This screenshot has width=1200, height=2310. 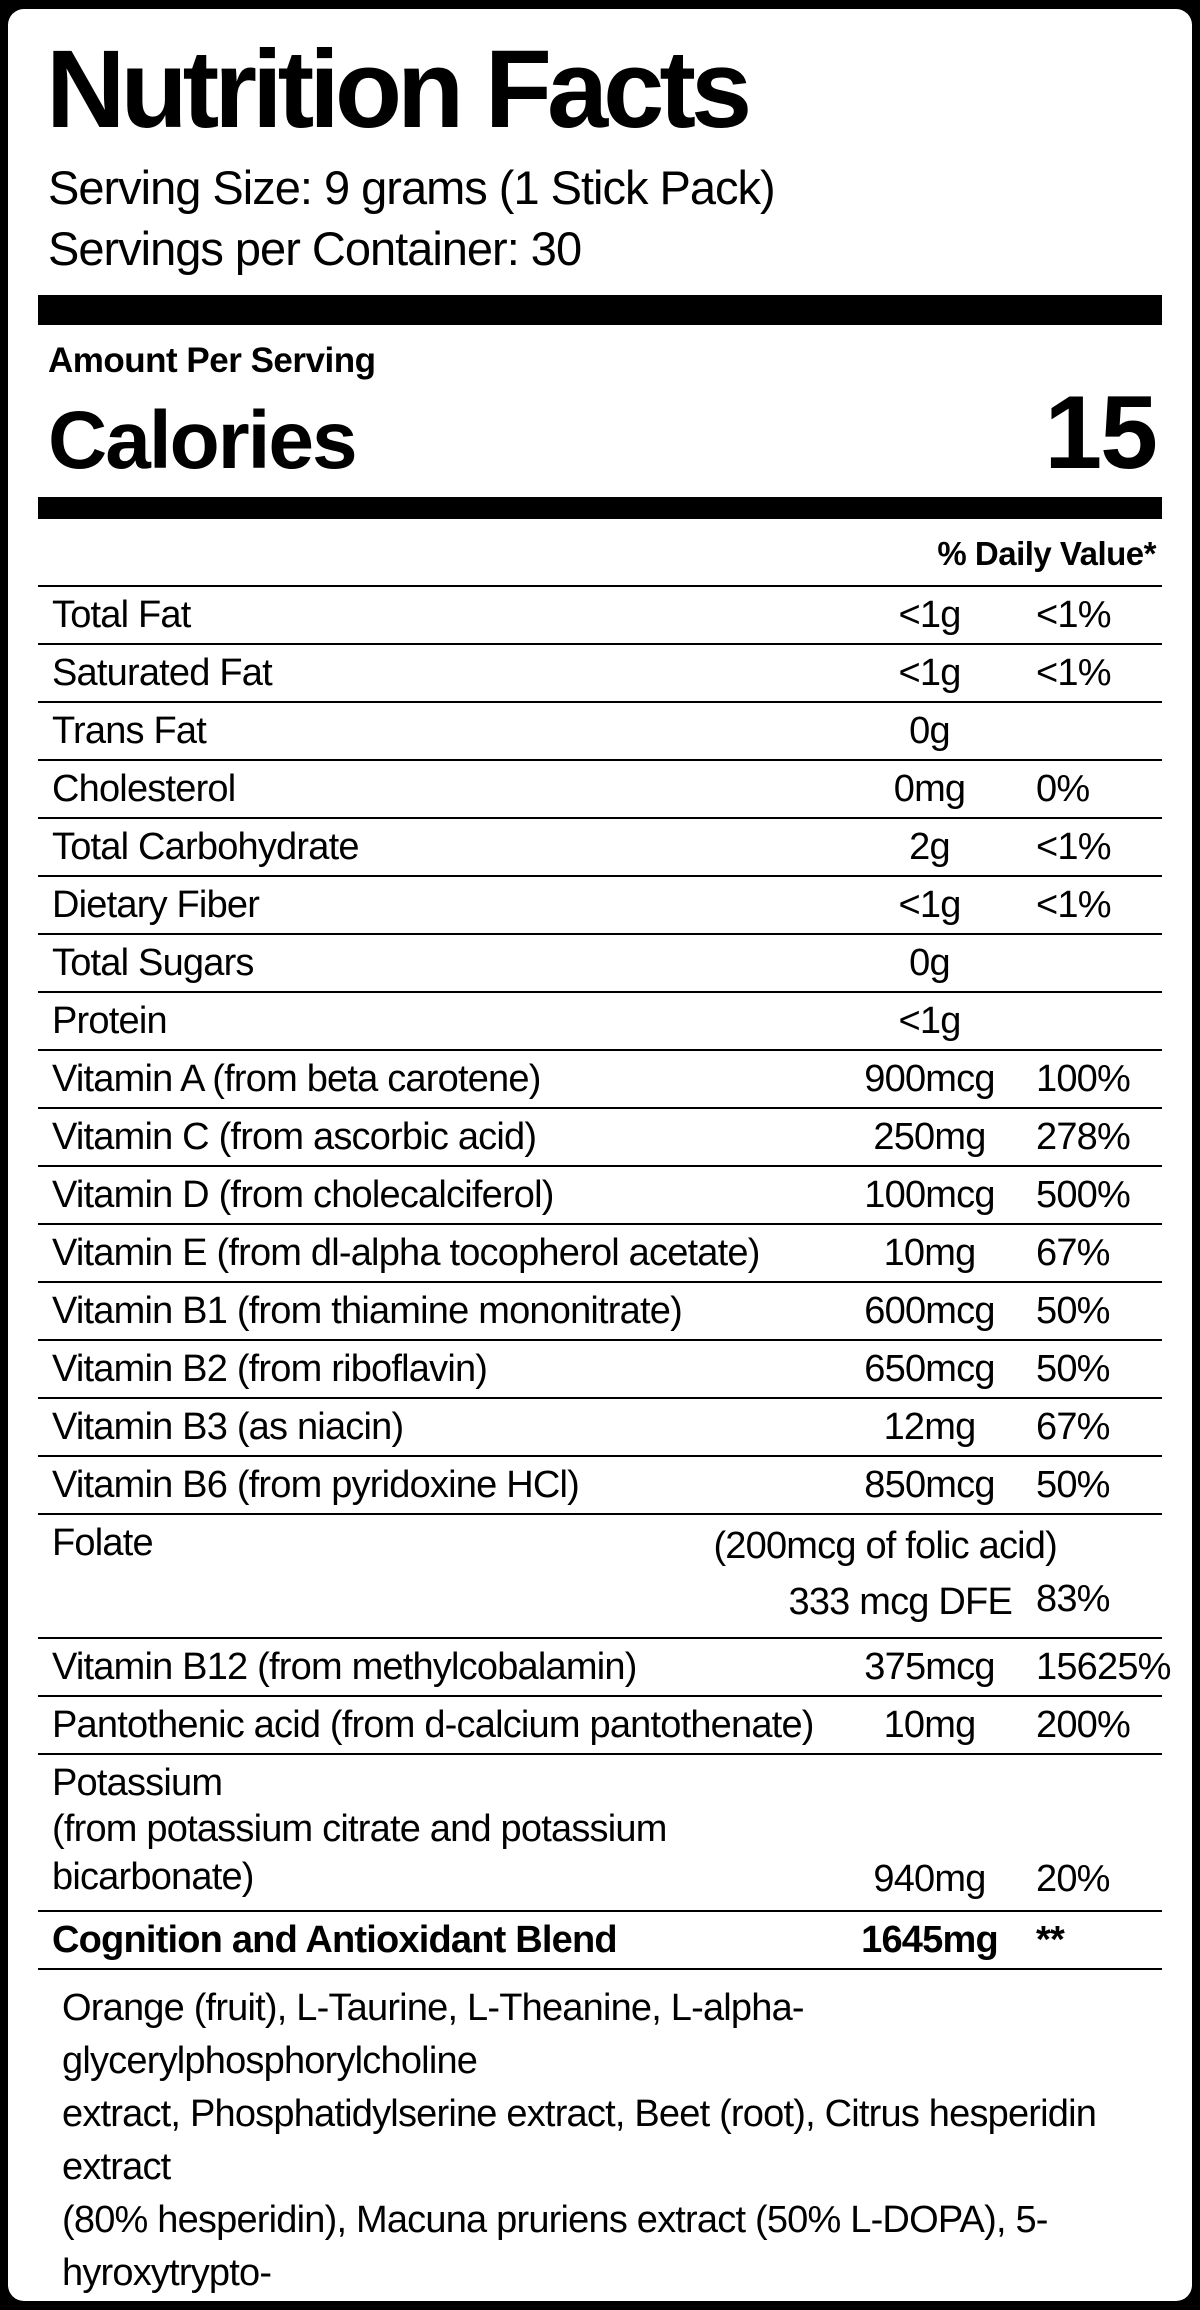 What do you see at coordinates (930, 1939) in the screenshot?
I see `nutrient-amount: 1645mg` at bounding box center [930, 1939].